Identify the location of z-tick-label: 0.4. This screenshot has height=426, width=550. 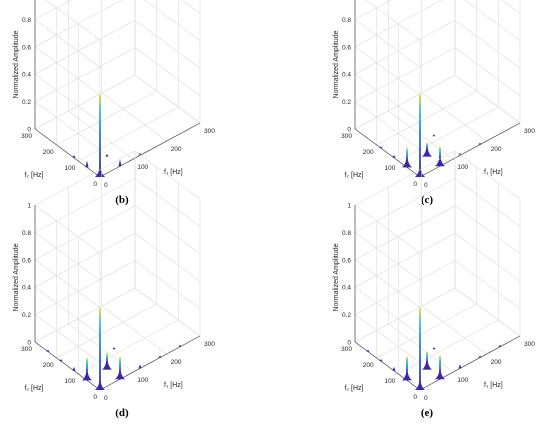
(26, 288).